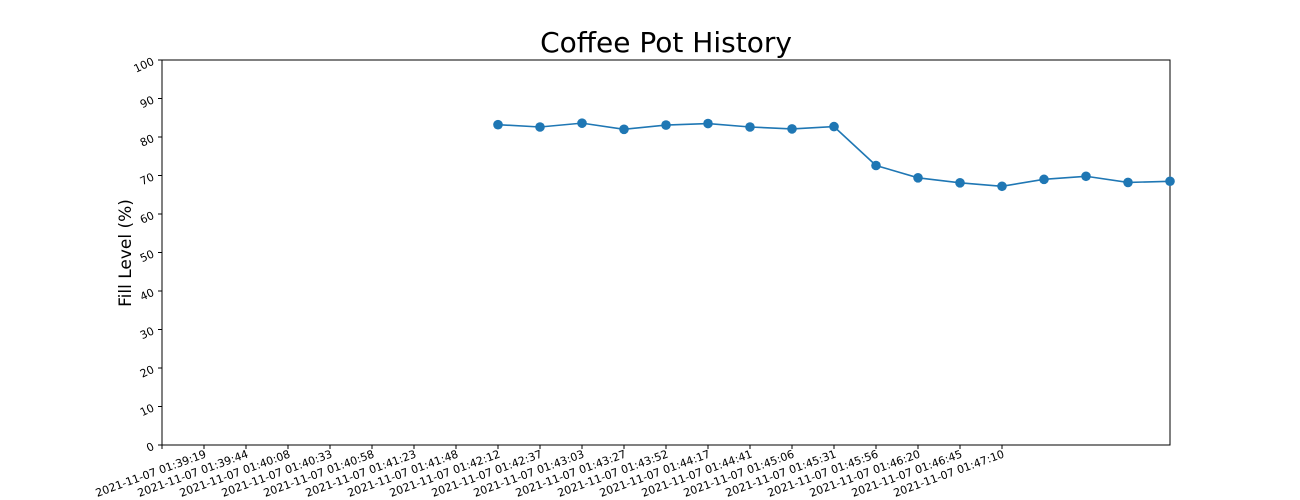 This screenshot has height=500, width=1300. I want to click on y-tick-label: 60, so click(147, 218).